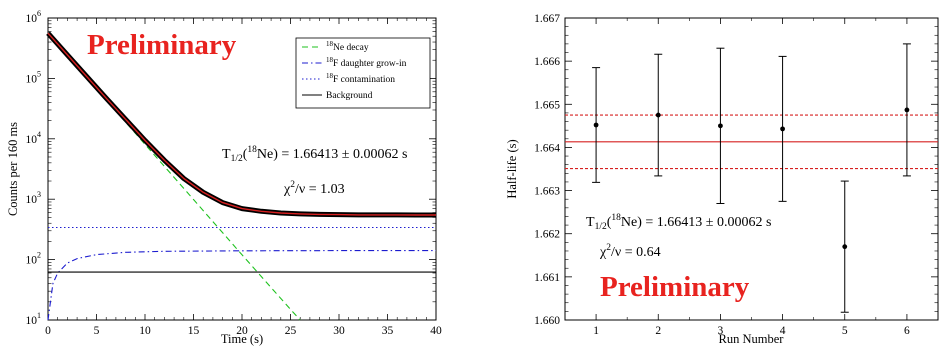 The image size is (942, 347). I want to click on left-legend-box, so click(363, 73).